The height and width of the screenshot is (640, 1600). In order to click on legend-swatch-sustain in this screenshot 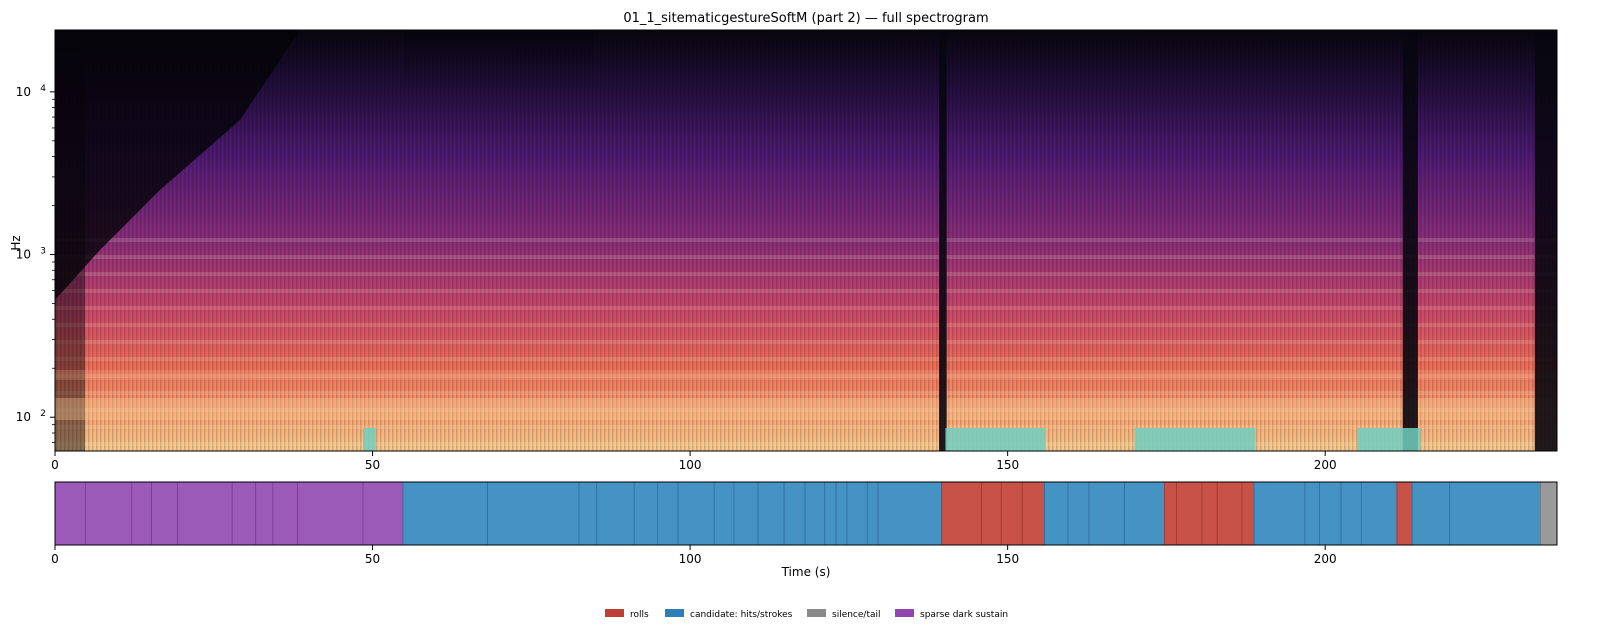, I will do `click(904, 613)`.